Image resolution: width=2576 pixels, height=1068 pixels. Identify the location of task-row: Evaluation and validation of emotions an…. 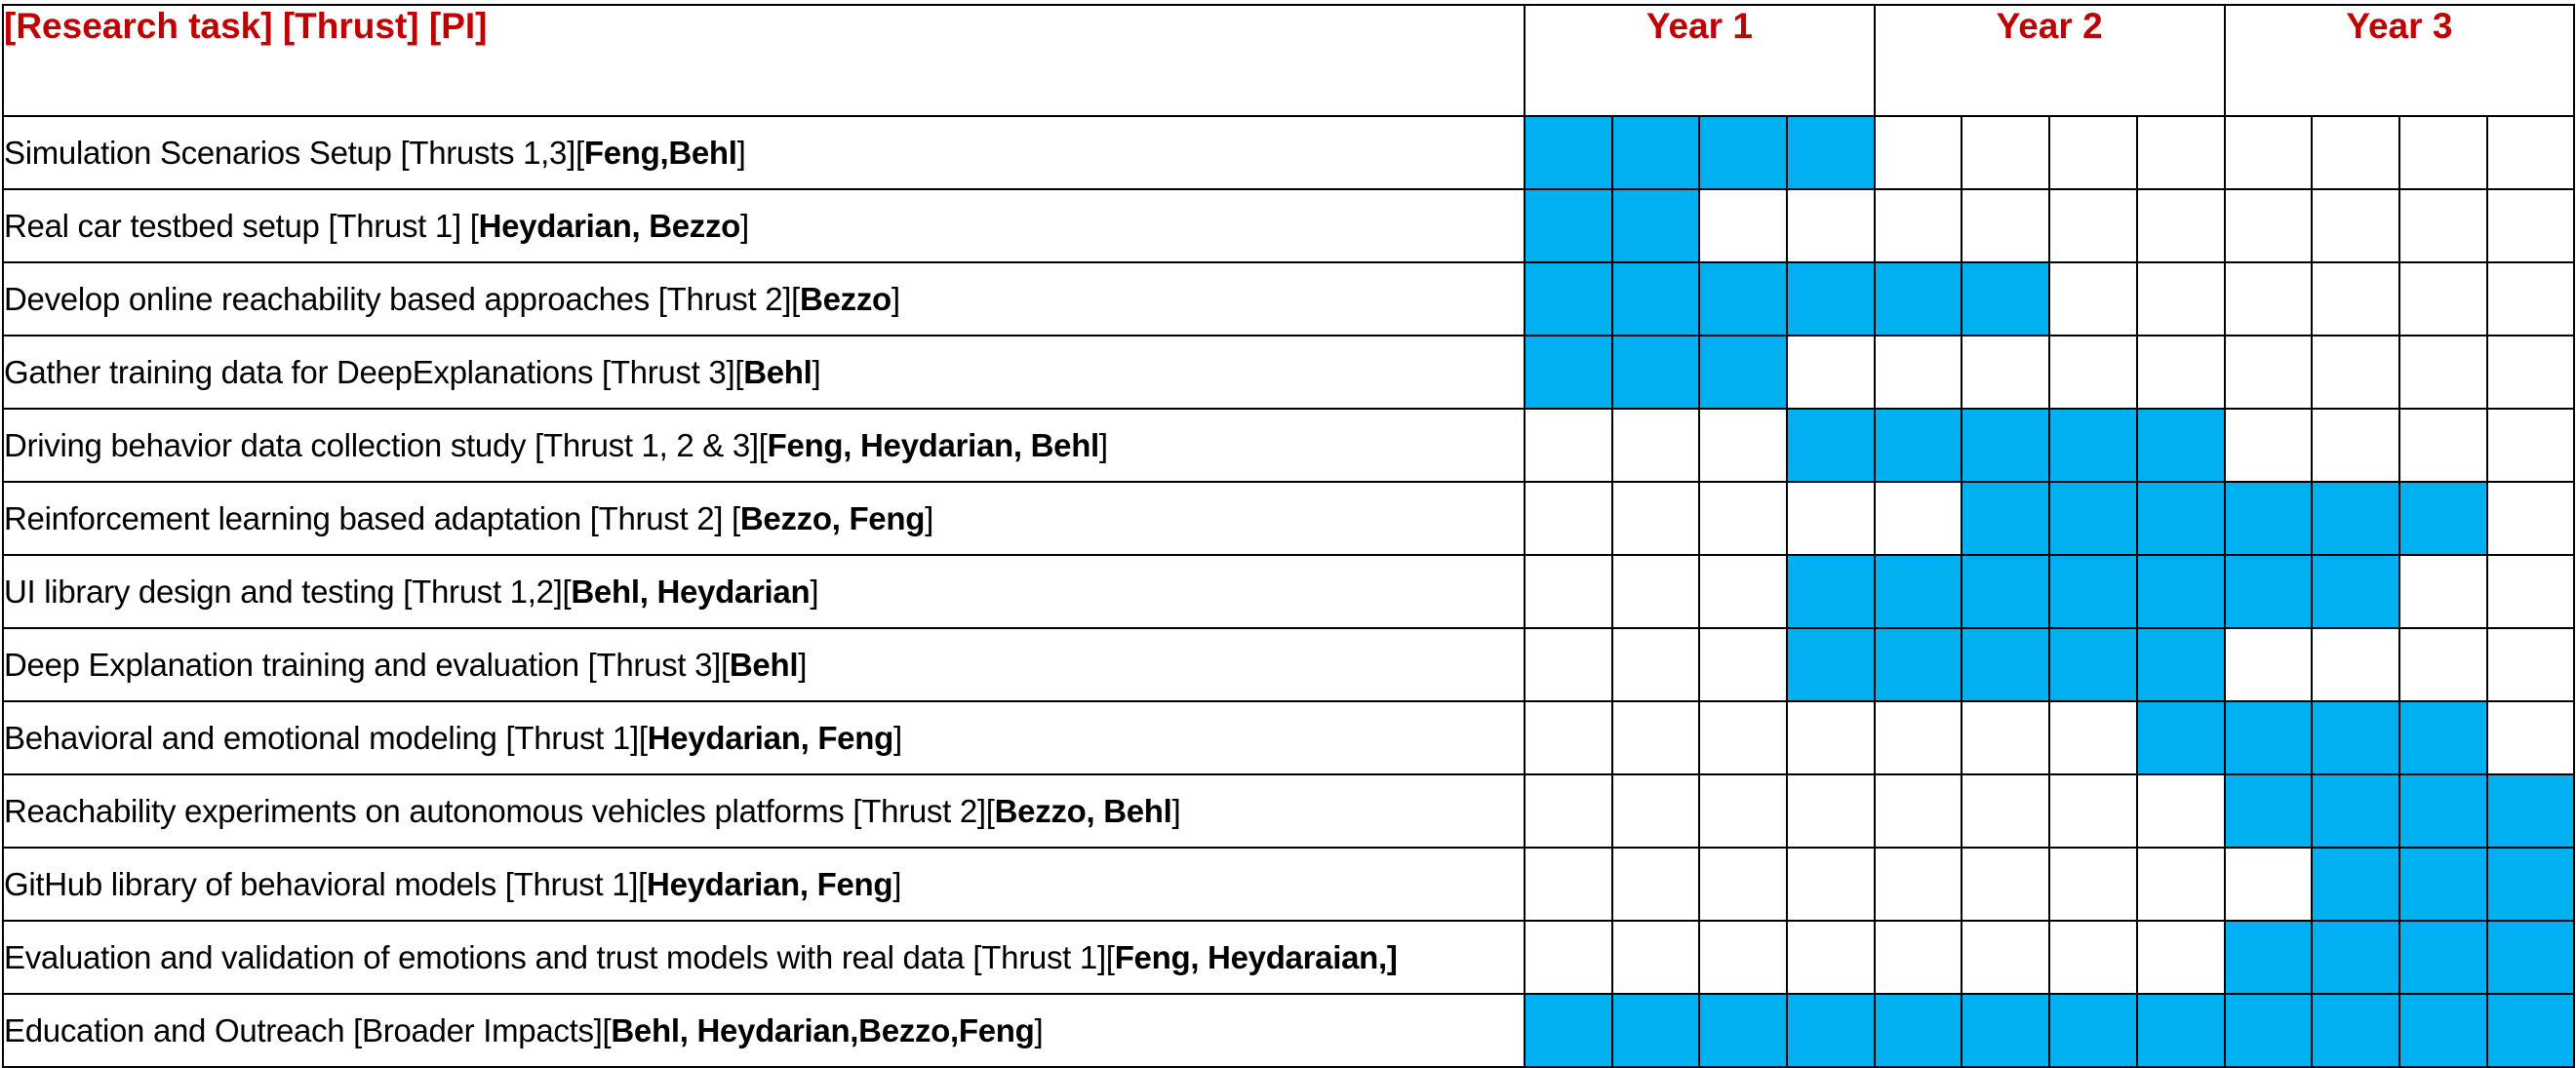
(1289, 957).